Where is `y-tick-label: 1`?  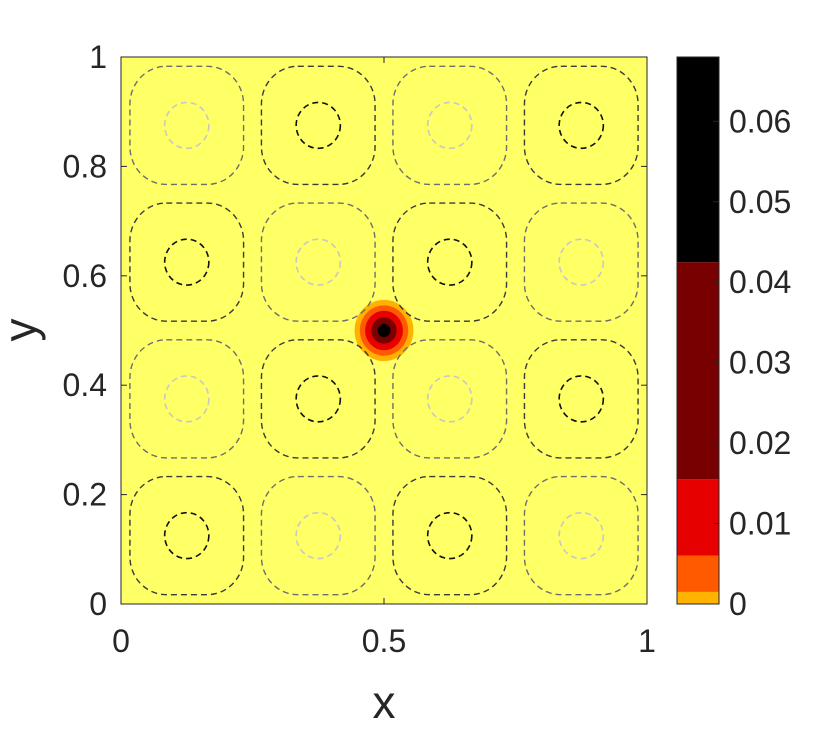 y-tick-label: 1 is located at coordinates (98, 57).